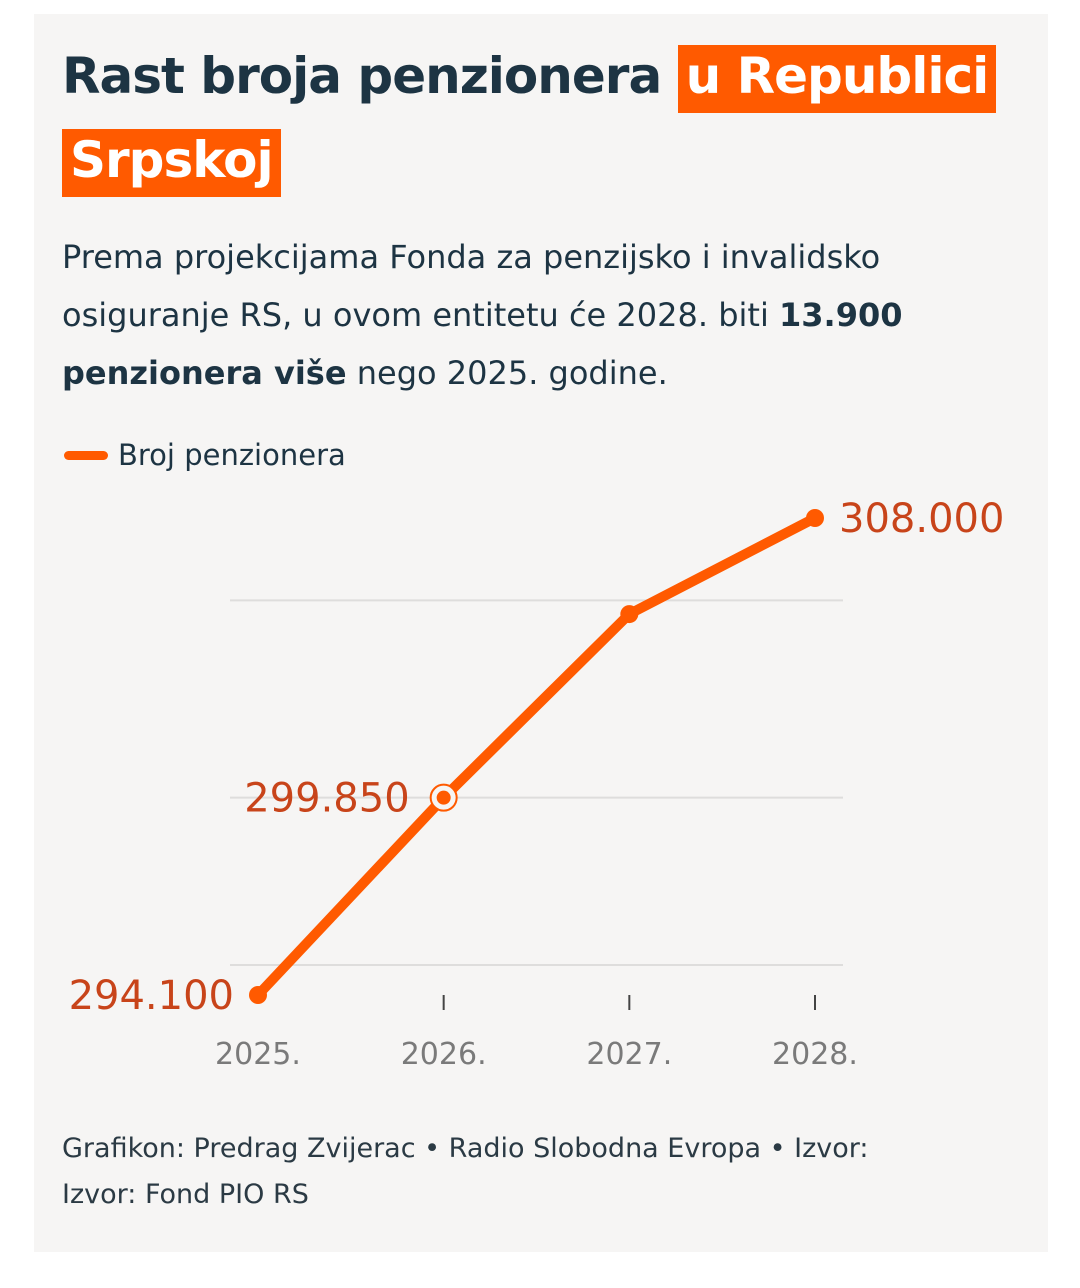 The width and height of the screenshot is (1080, 1288). I want to click on subtitle-tail: nego 2025. godine., so click(507, 373).